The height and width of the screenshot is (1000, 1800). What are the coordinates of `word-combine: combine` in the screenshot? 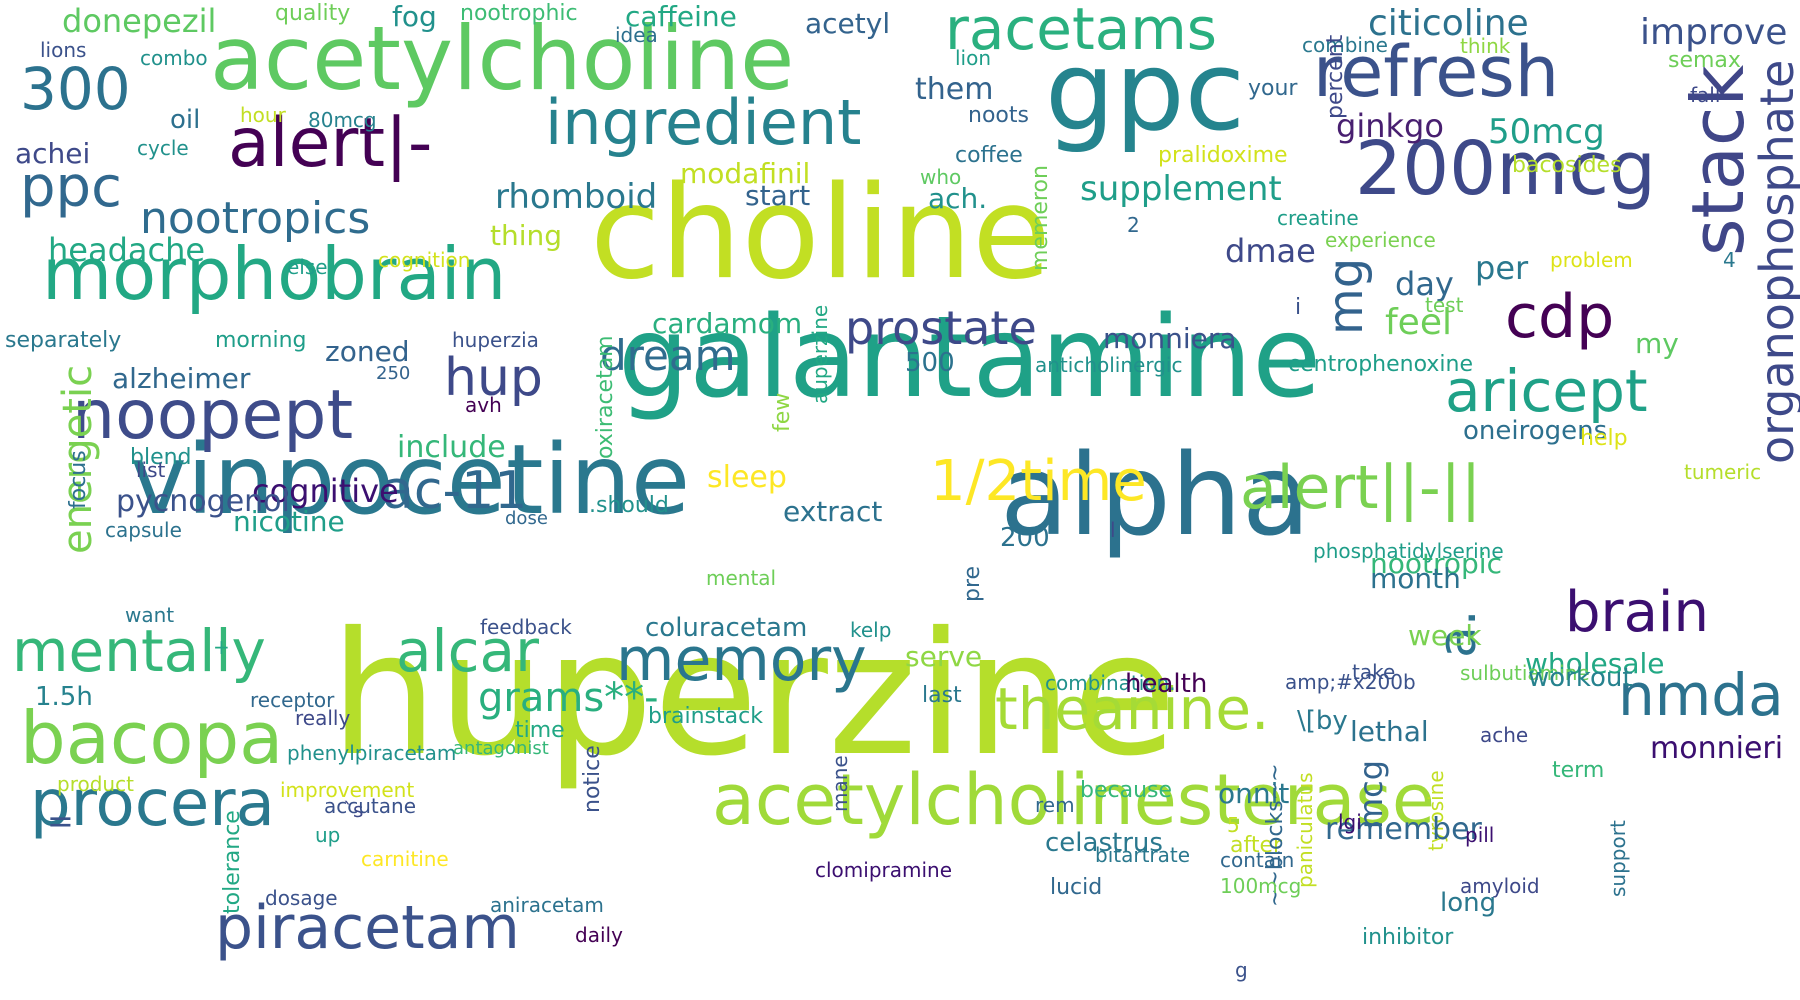 It's located at (1345, 45).